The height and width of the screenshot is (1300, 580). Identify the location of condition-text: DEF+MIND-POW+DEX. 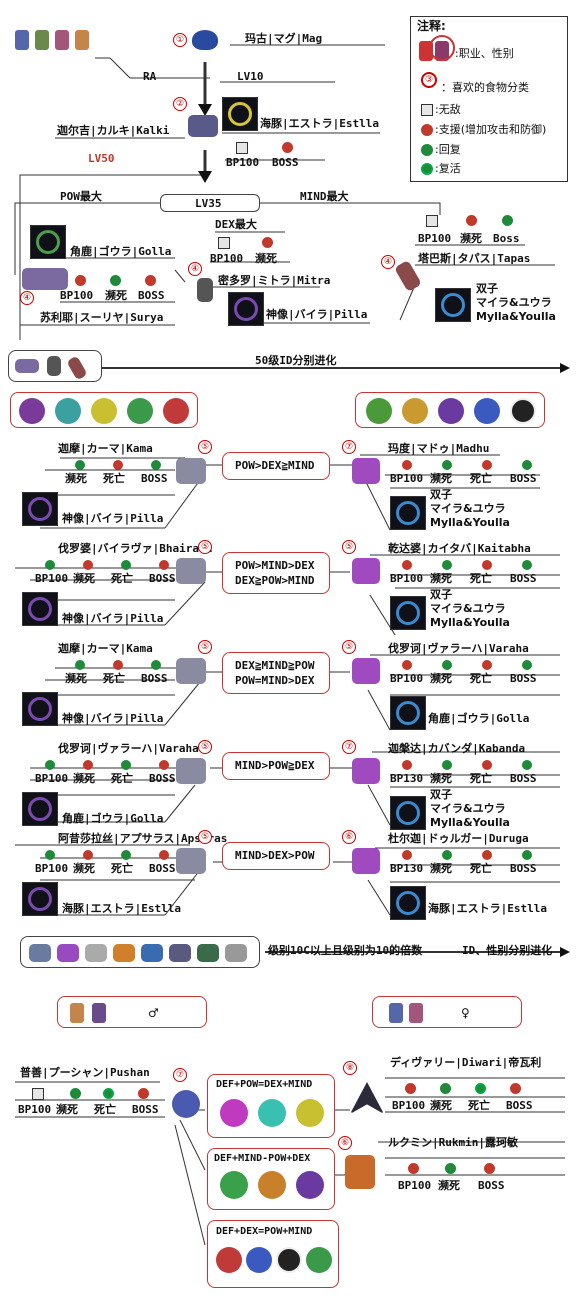
(262, 1158).